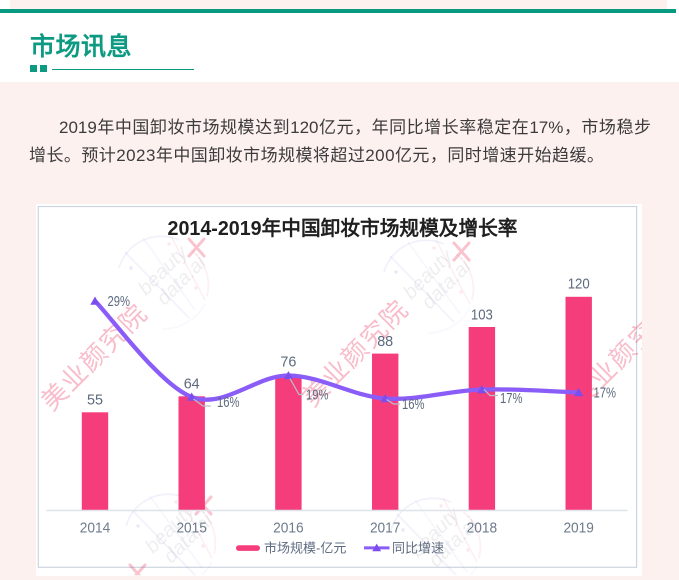 This screenshot has width=679, height=580. I want to click on svg-text: 2016, so click(288, 528).